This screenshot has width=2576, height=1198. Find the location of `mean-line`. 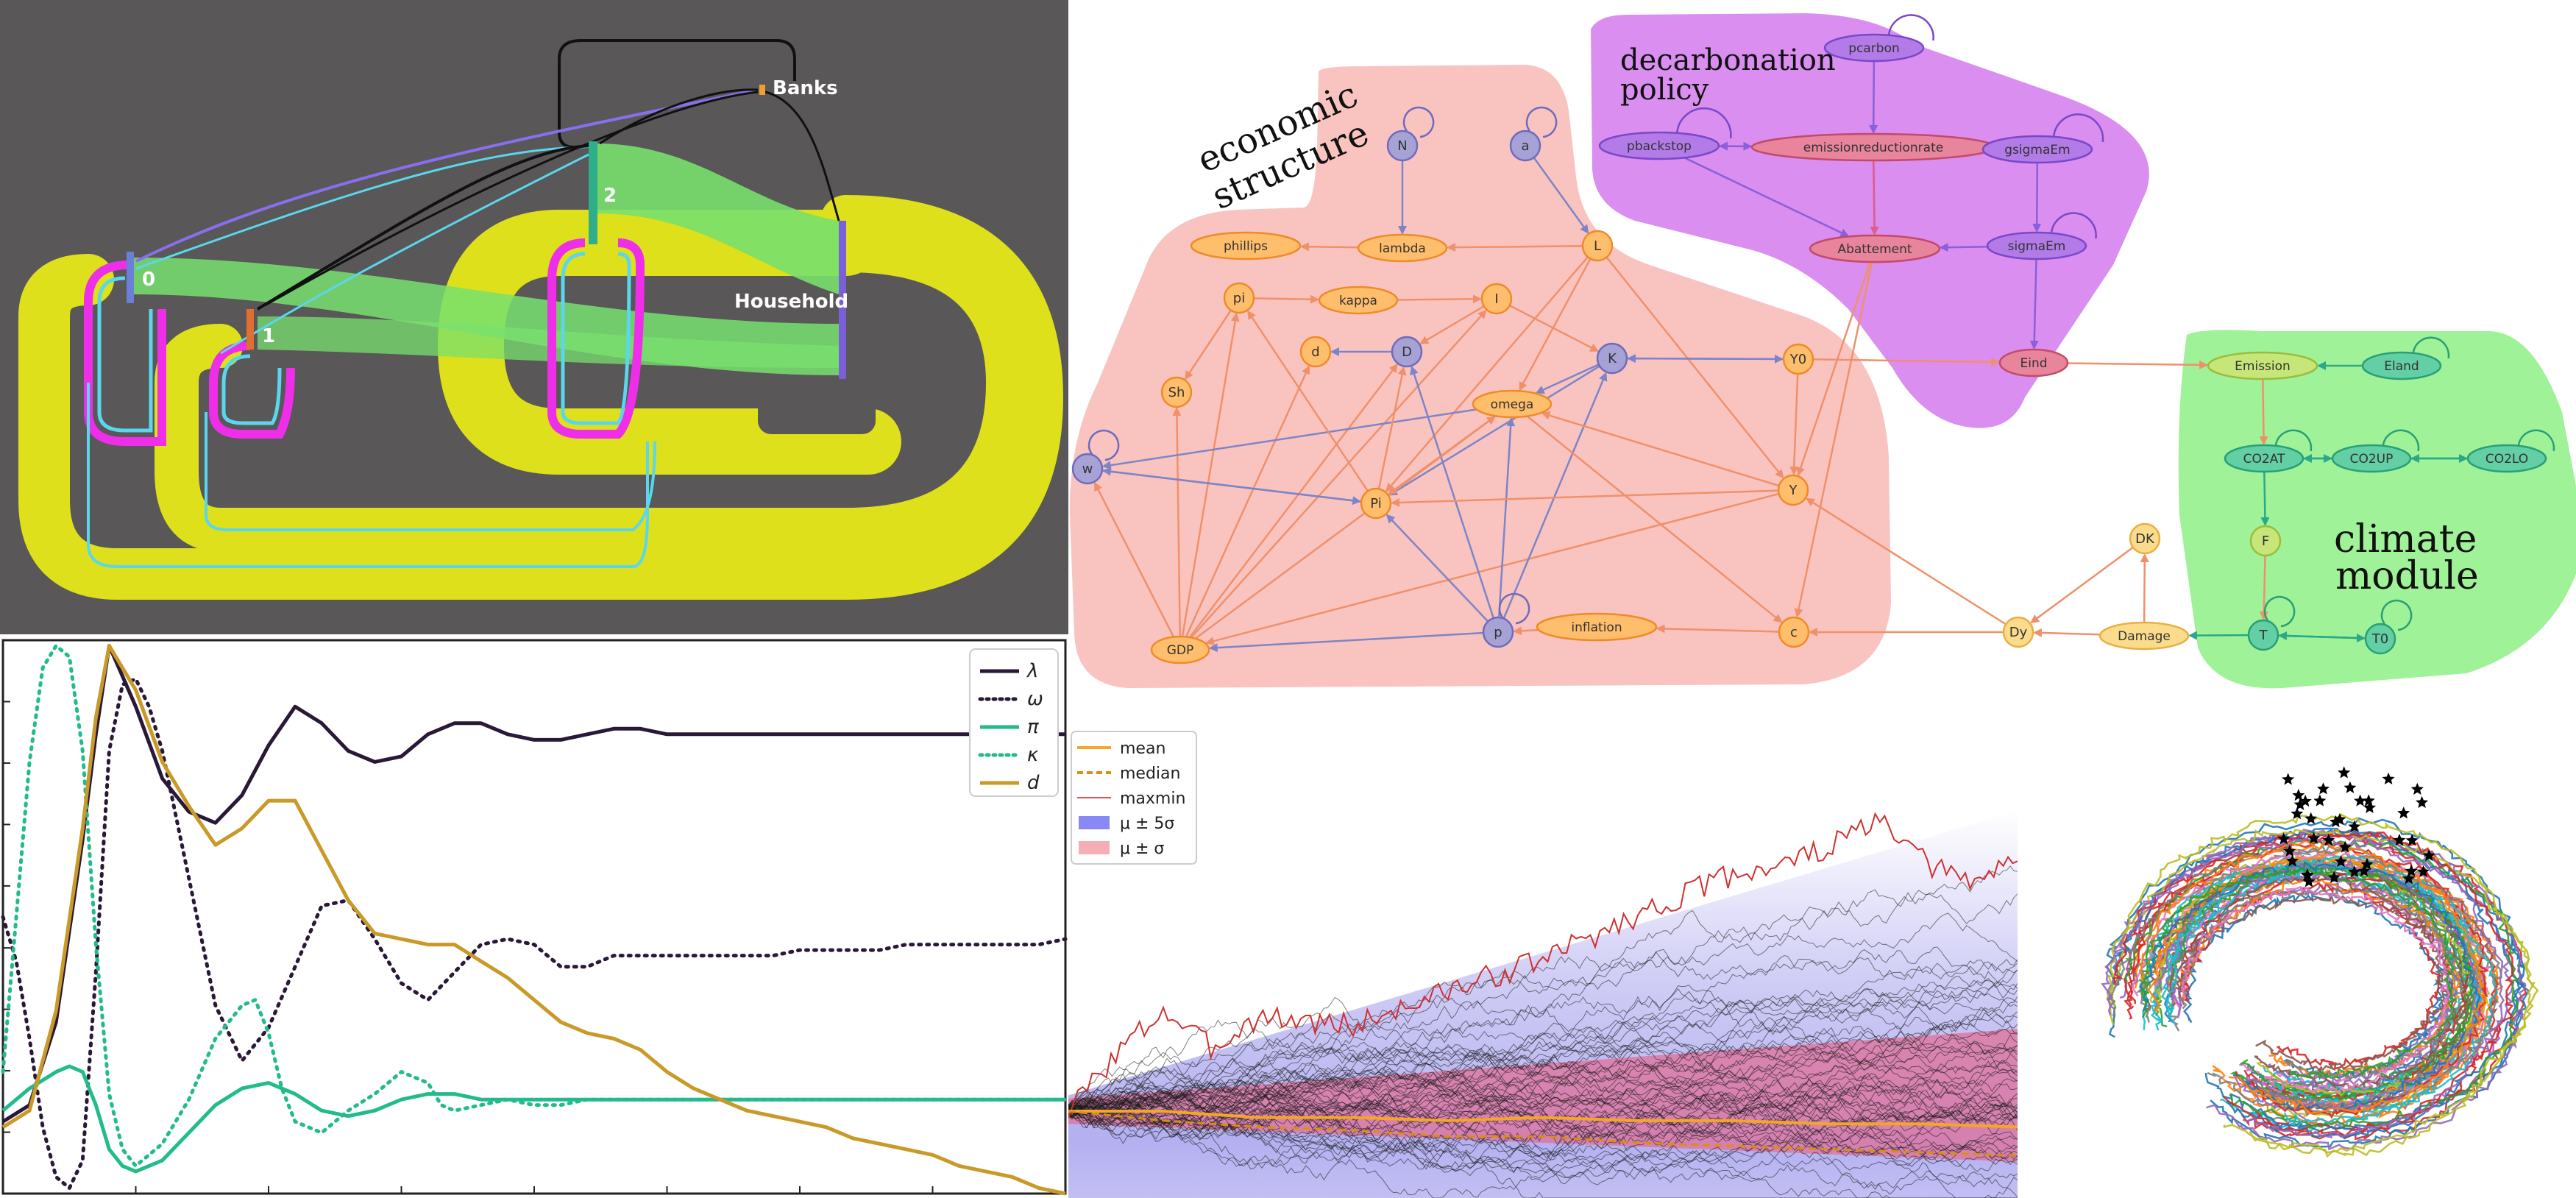

mean-line is located at coordinates (1543, 1119).